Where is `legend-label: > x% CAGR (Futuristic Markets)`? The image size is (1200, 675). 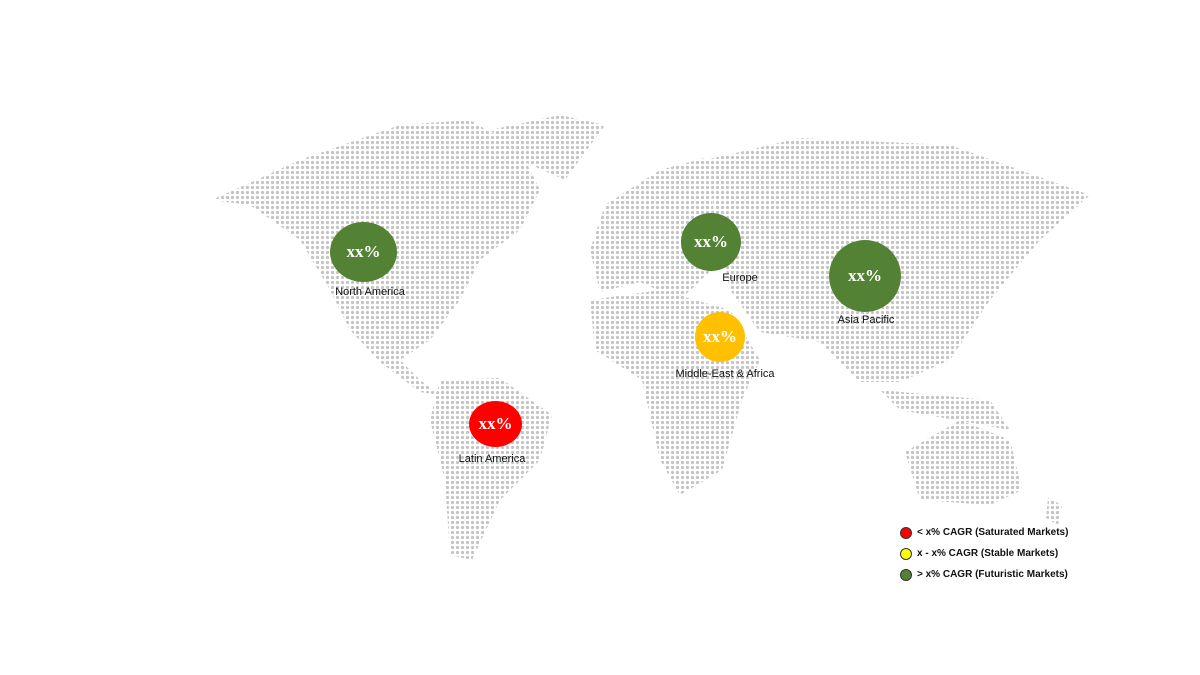
legend-label: > x% CAGR (Futuristic Markets) is located at coordinates (992, 574).